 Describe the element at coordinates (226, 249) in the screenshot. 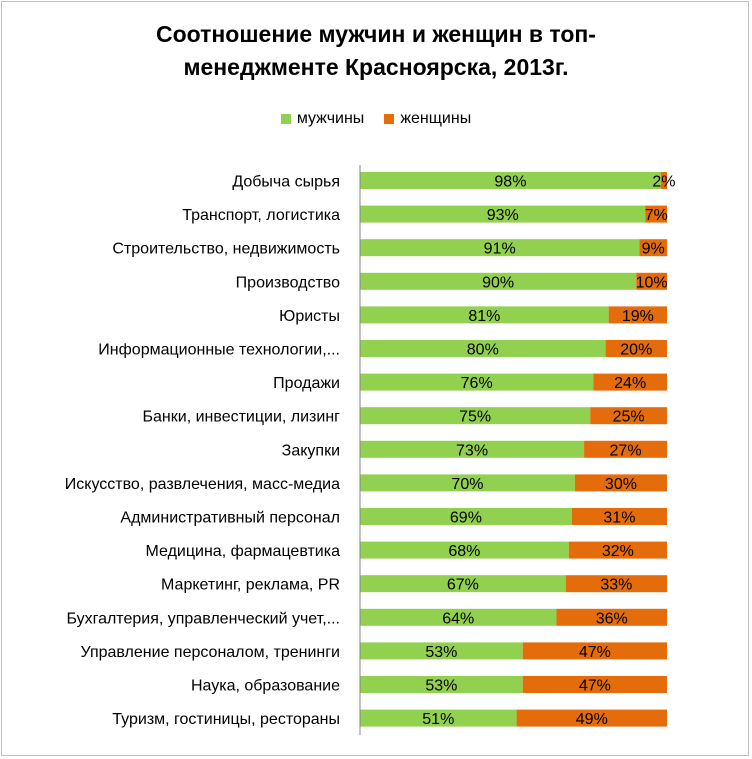

I see `category-label: Строительство, недвижимость` at that location.